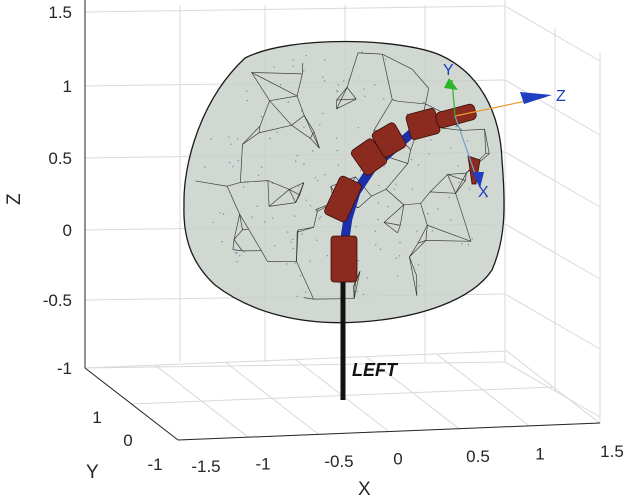 The image size is (632, 504). I want to click on z-tick-label: 0.5, so click(60, 158).